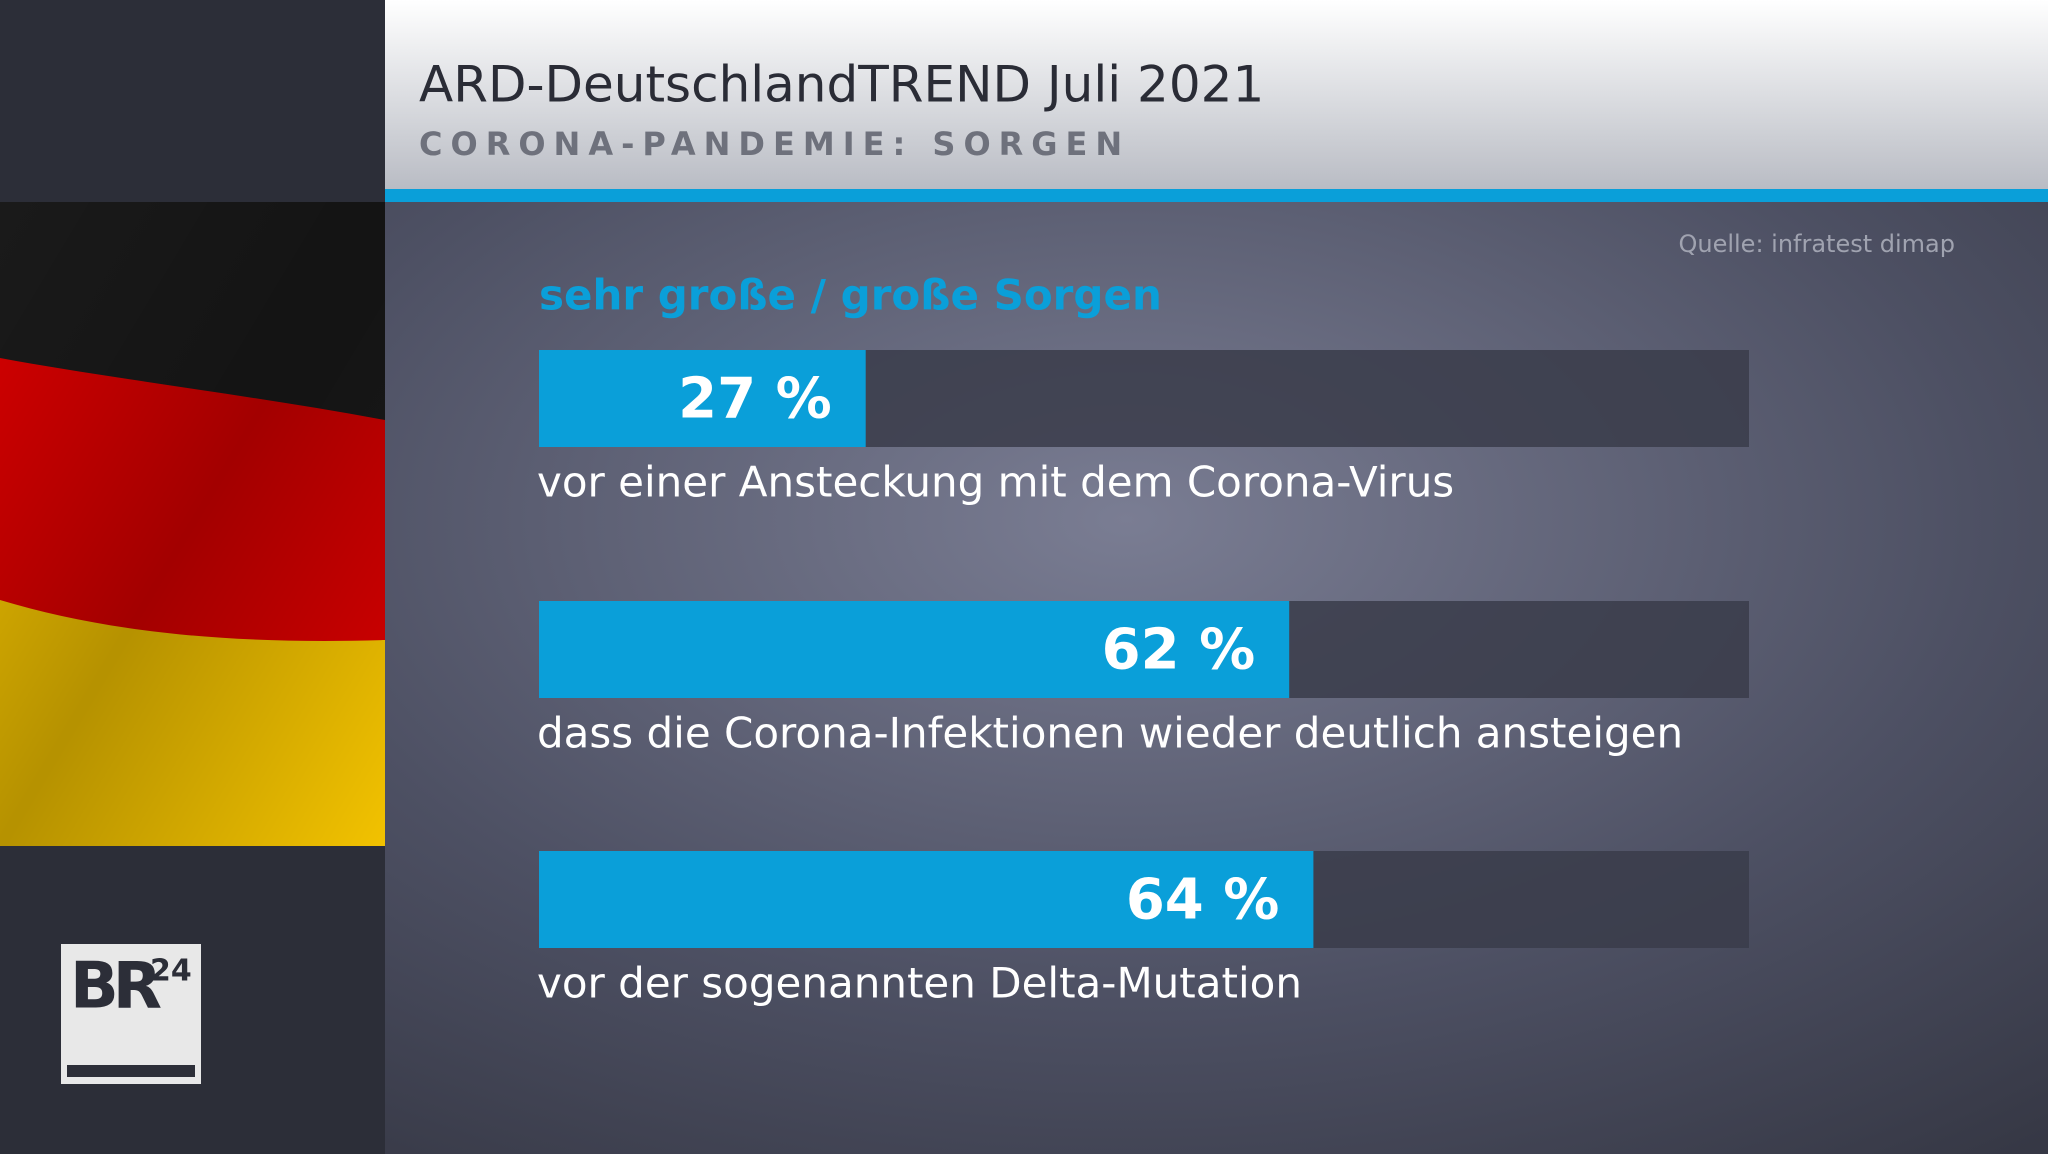 This screenshot has width=2048, height=1154. Describe the element at coordinates (850, 295) in the screenshot. I see `series-name: sehr große / große Sorgen` at that location.